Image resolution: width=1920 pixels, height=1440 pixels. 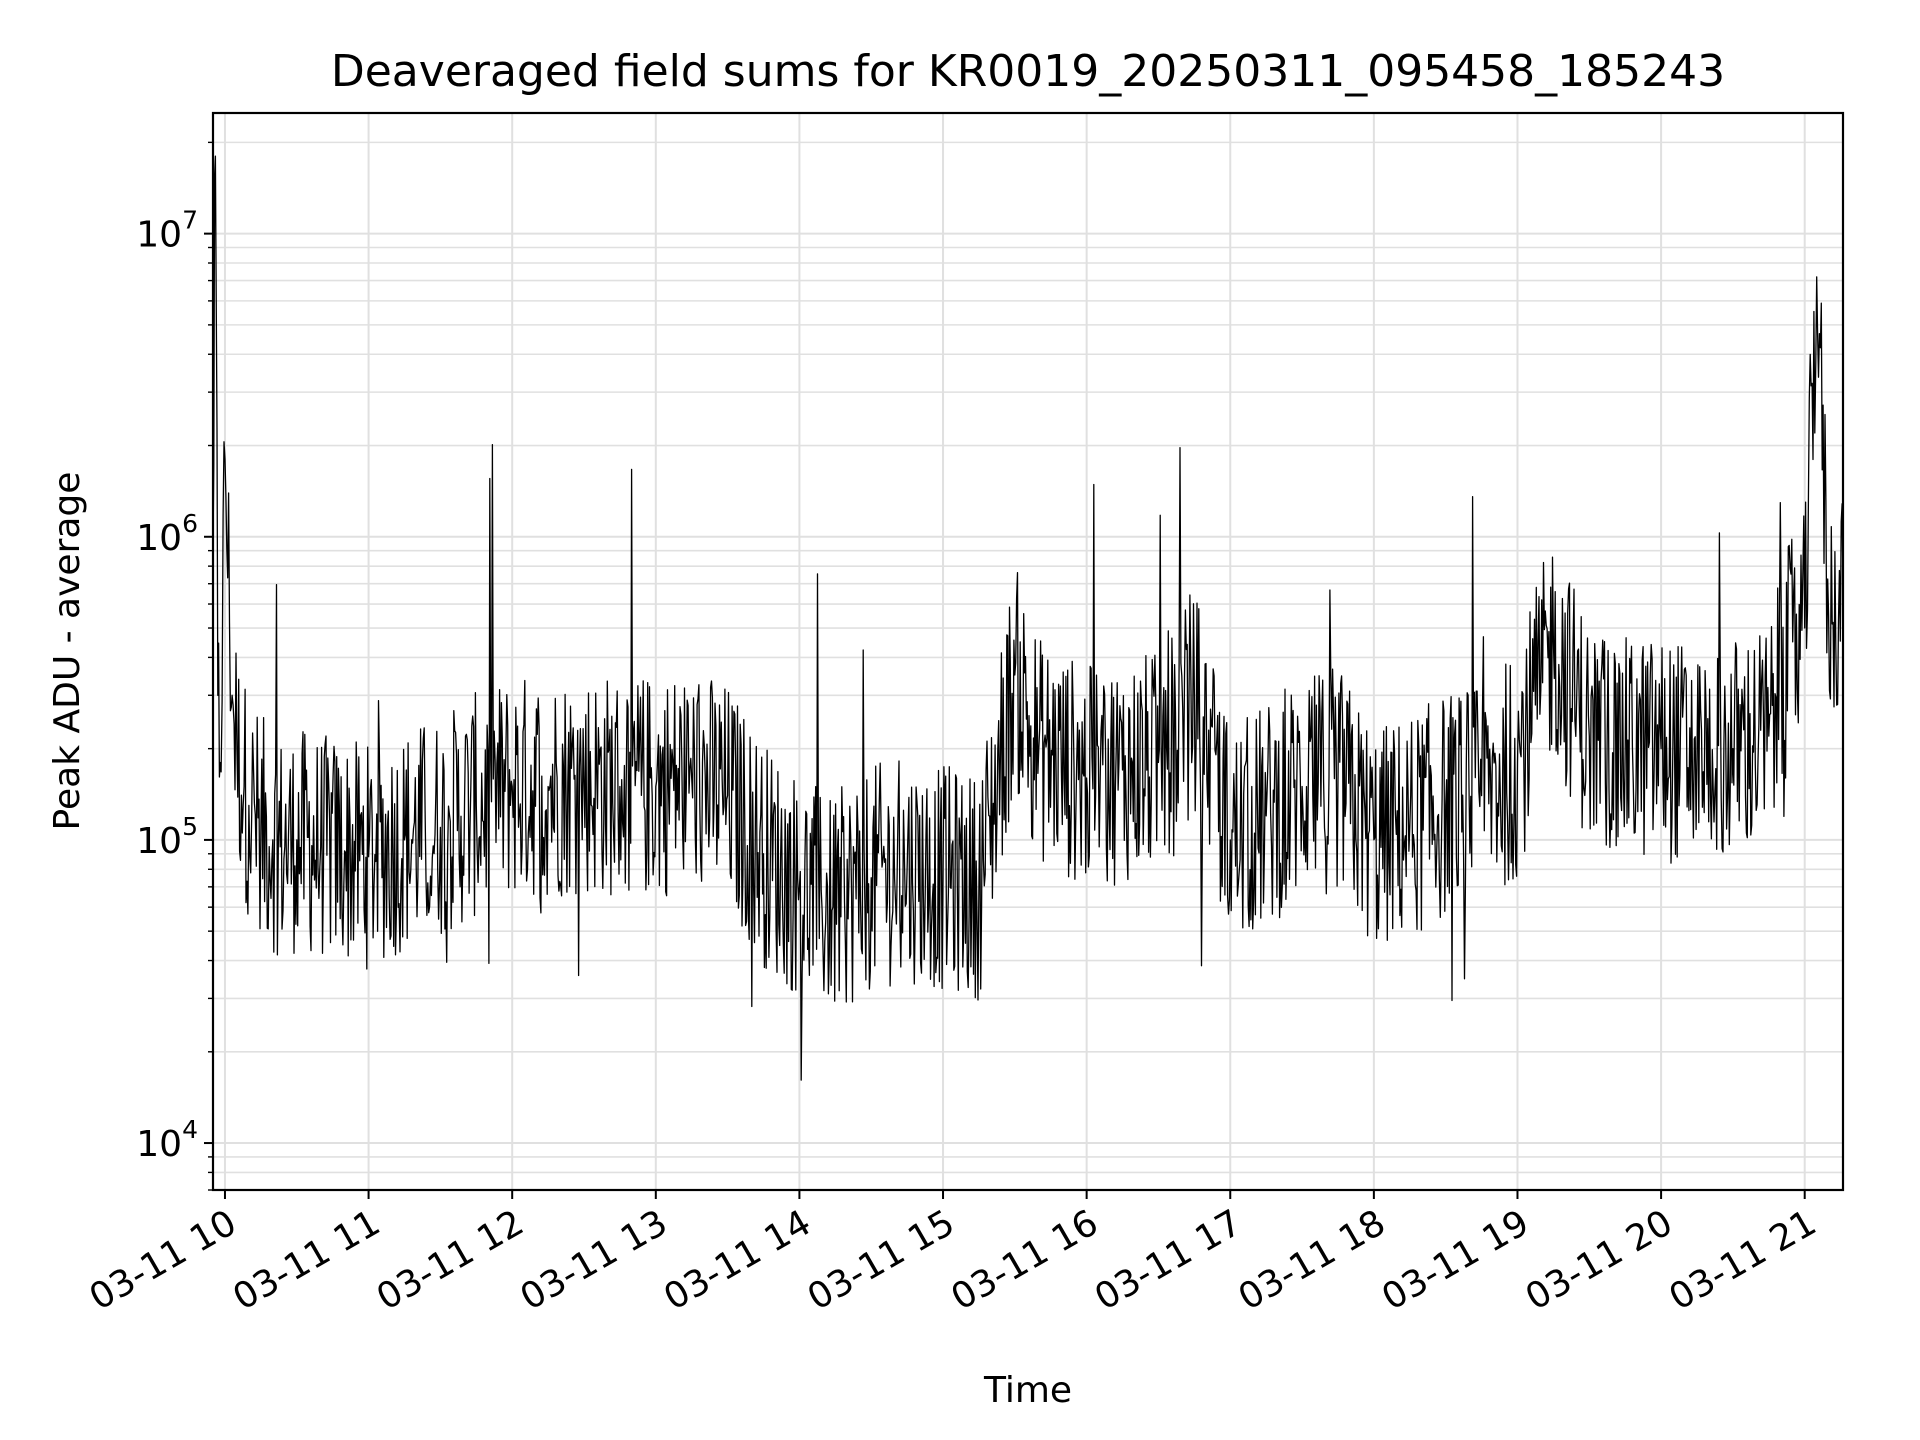 What do you see at coordinates (67, 651) in the screenshot?
I see `y-axis-label: Peak ADU - average` at bounding box center [67, 651].